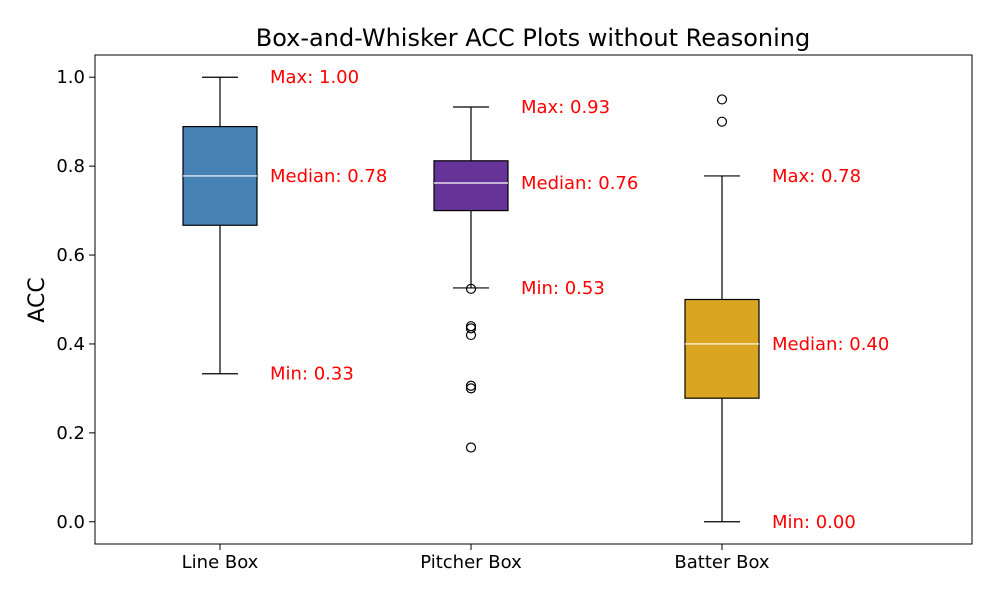 The height and width of the screenshot is (600, 1000). Describe the element at coordinates (312, 374) in the screenshot. I see `min-annotation: Min: 0.33` at that location.